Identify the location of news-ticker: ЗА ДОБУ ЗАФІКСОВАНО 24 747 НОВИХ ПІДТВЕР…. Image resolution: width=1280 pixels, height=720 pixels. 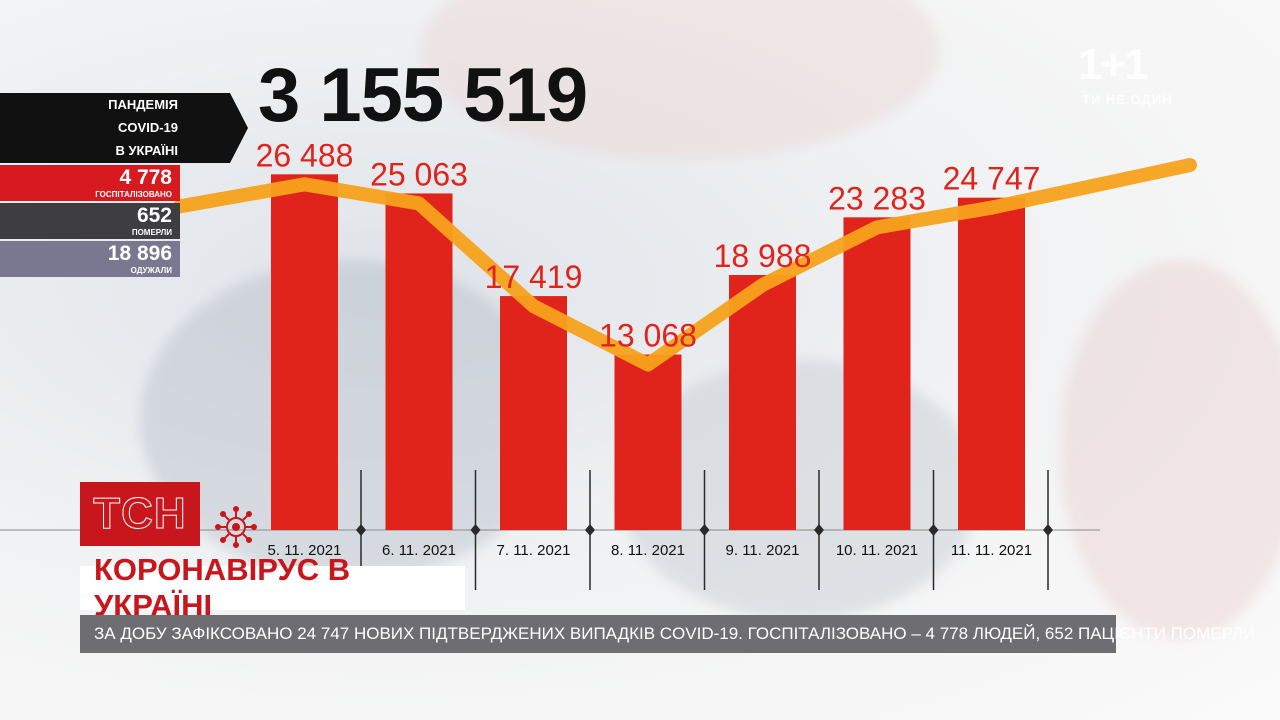
(667, 634).